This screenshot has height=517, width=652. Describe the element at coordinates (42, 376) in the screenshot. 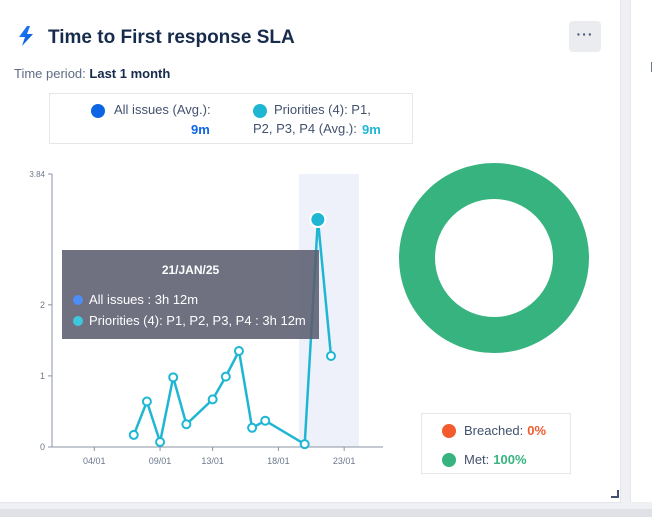

I see `y-tick-label: 1` at that location.